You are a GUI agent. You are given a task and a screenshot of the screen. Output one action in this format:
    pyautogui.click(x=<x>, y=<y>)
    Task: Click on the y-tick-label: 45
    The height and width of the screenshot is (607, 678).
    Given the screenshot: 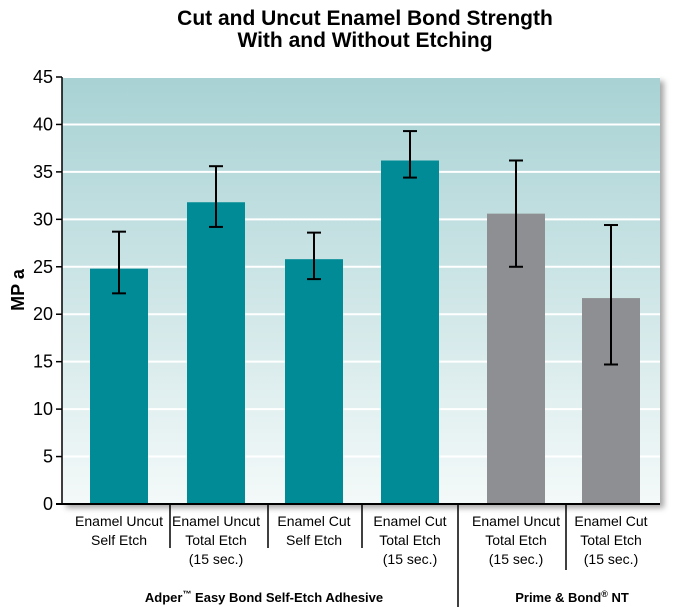 What is the action you would take?
    pyautogui.click(x=43, y=77)
    